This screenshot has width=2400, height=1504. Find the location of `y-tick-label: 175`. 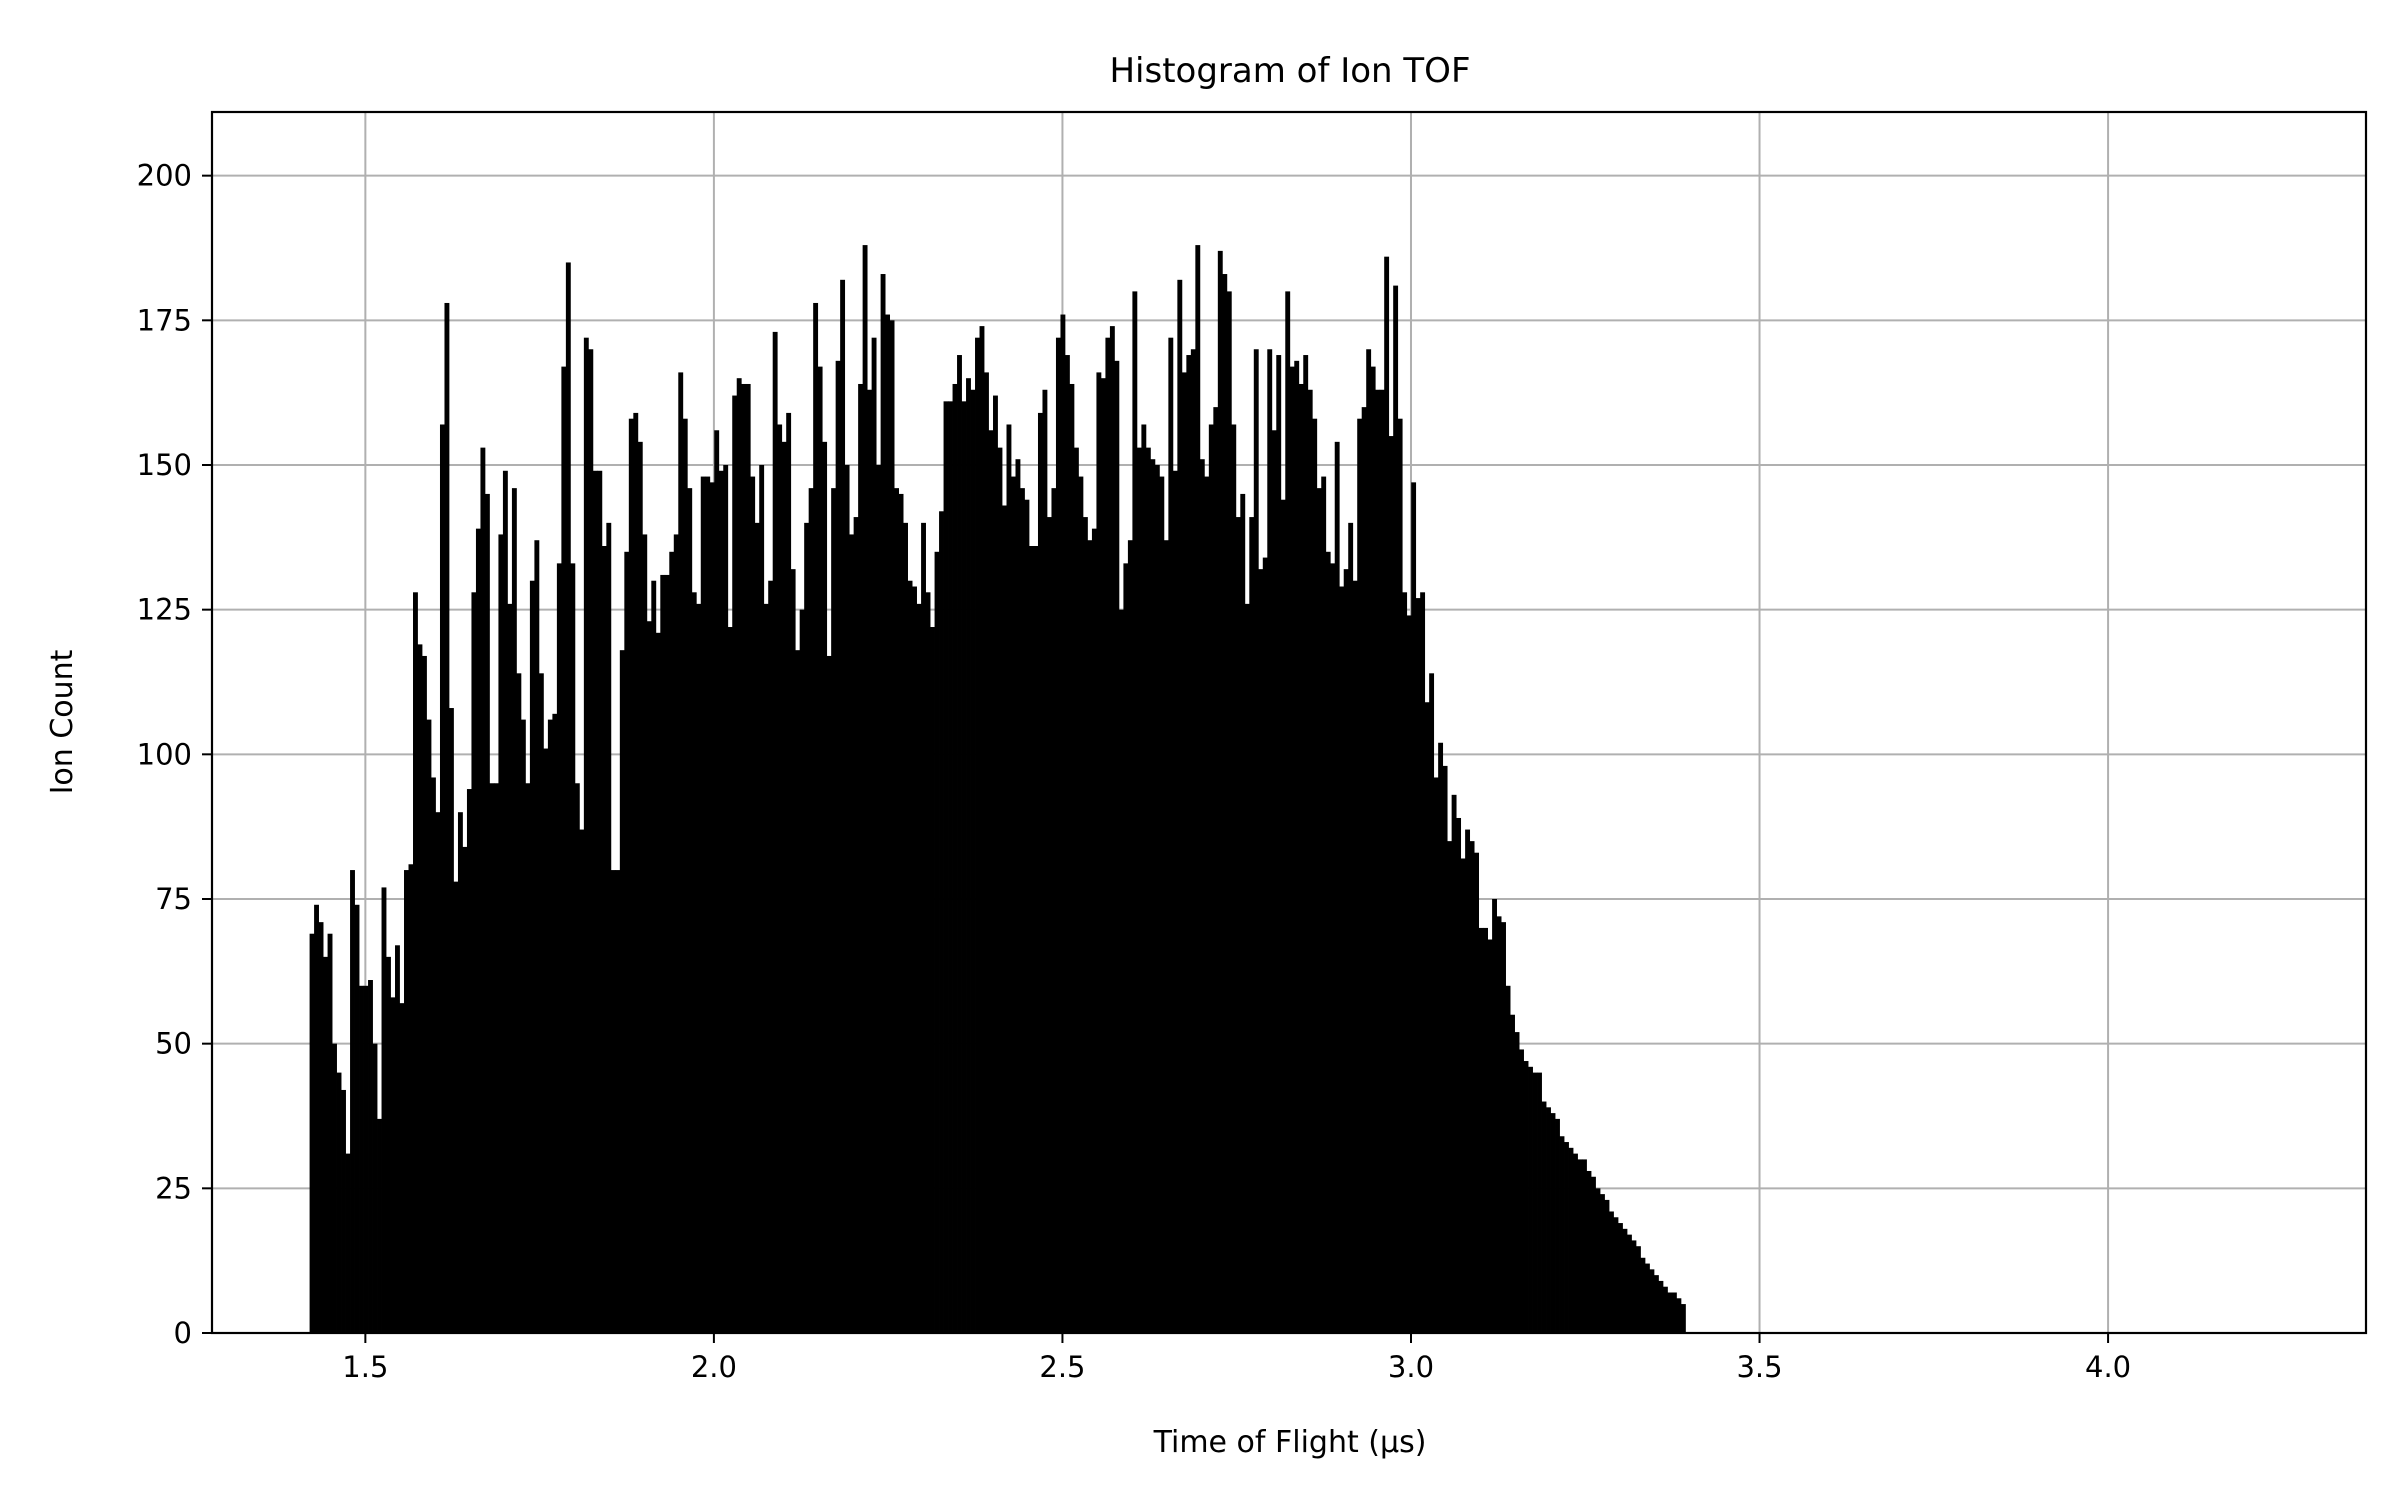

y-tick-label: 175 is located at coordinates (164, 320).